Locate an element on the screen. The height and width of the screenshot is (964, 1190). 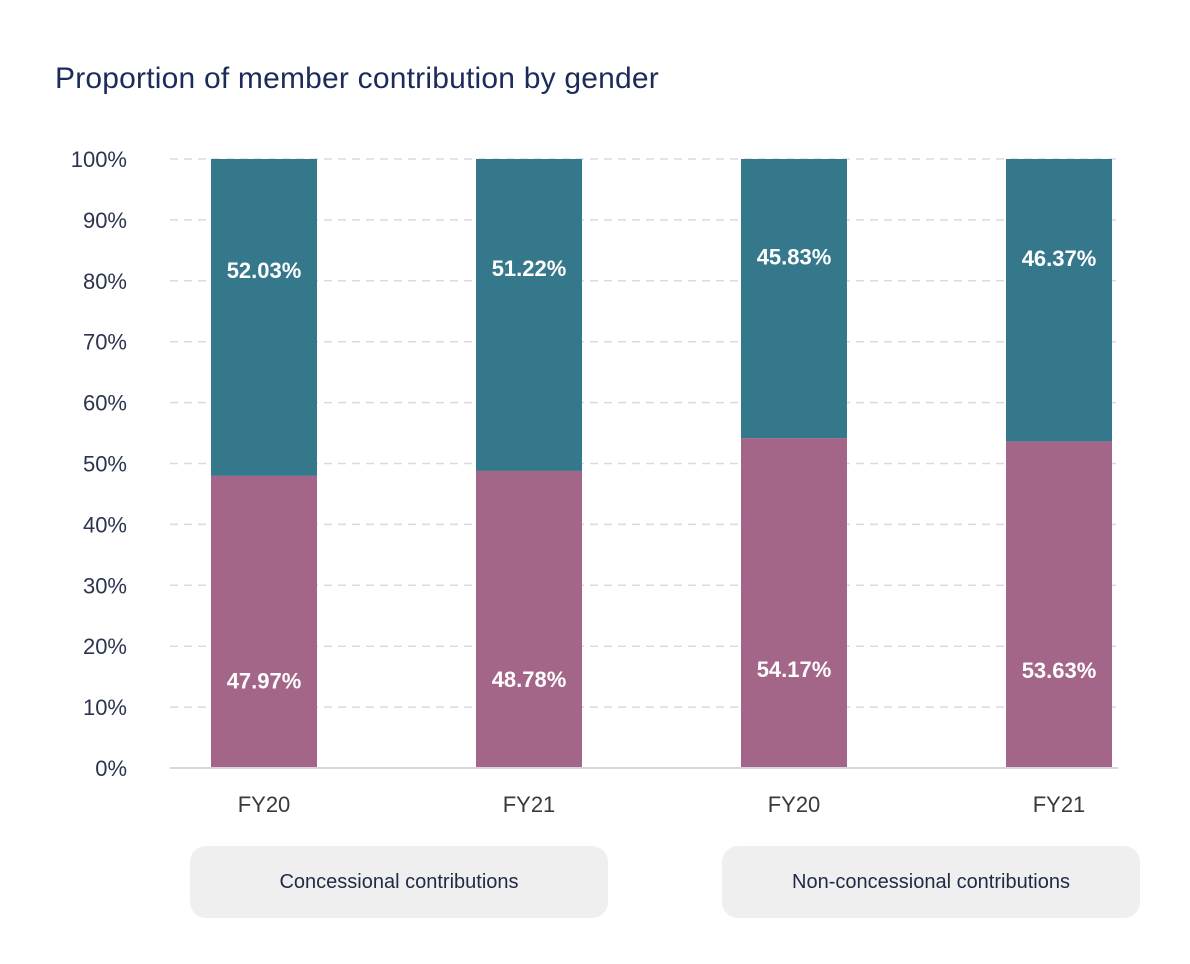
y-tick-label: 50% is located at coordinates (105, 464).